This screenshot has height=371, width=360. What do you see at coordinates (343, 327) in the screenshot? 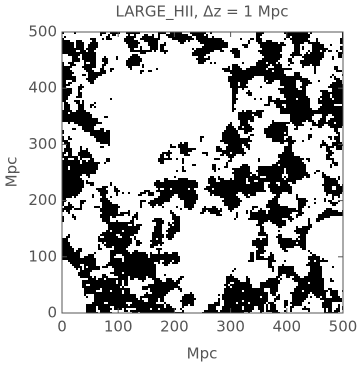
I see `x-tick-label: 500` at bounding box center [343, 327].